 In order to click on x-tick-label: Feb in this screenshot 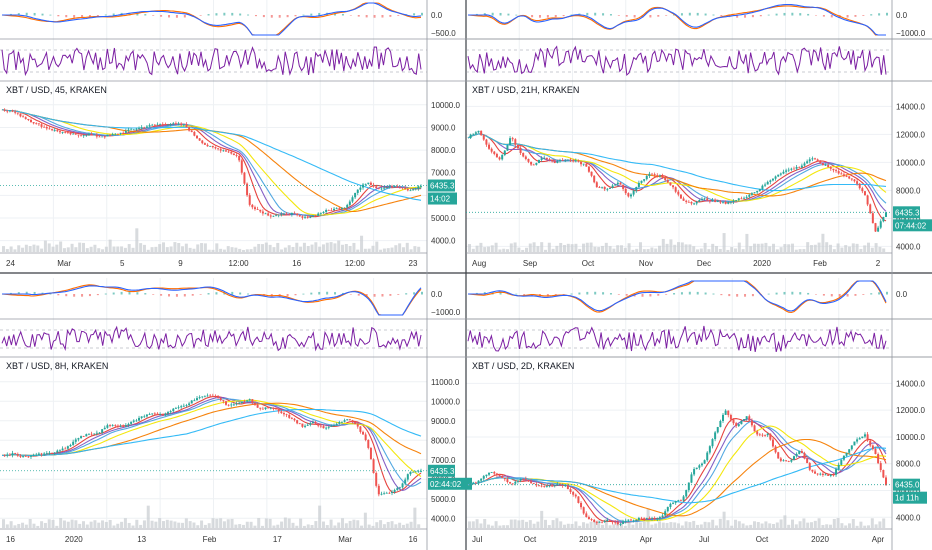, I will do `click(210, 539)`.